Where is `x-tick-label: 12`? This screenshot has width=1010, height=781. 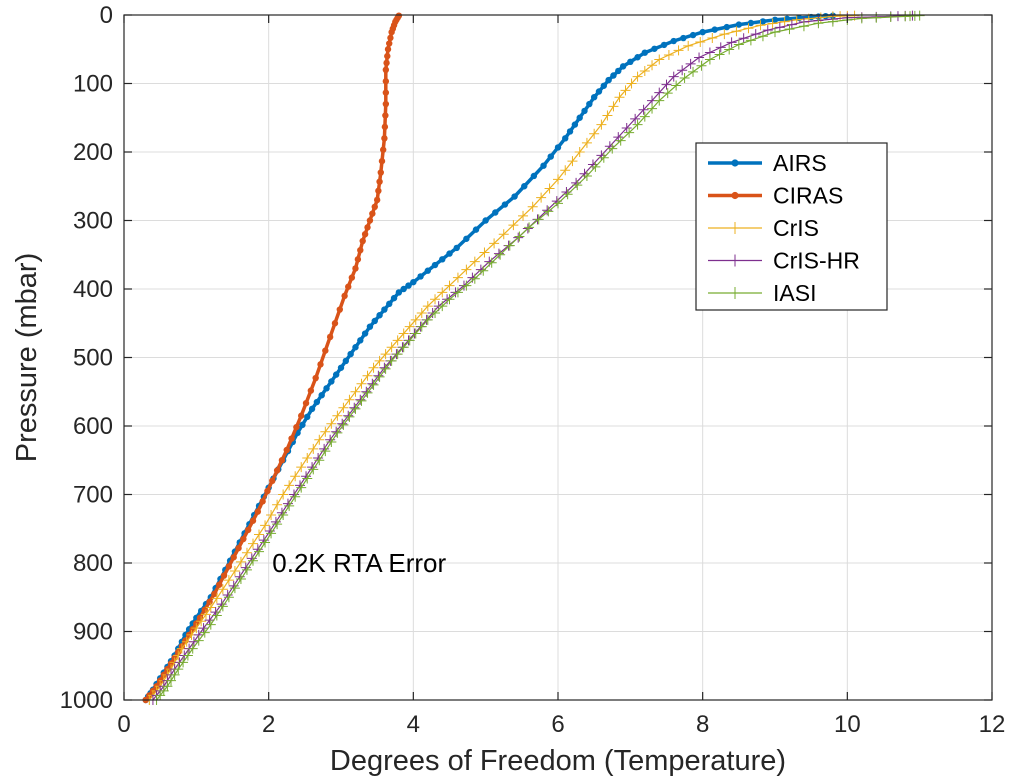 x-tick-label: 12 is located at coordinates (992, 724).